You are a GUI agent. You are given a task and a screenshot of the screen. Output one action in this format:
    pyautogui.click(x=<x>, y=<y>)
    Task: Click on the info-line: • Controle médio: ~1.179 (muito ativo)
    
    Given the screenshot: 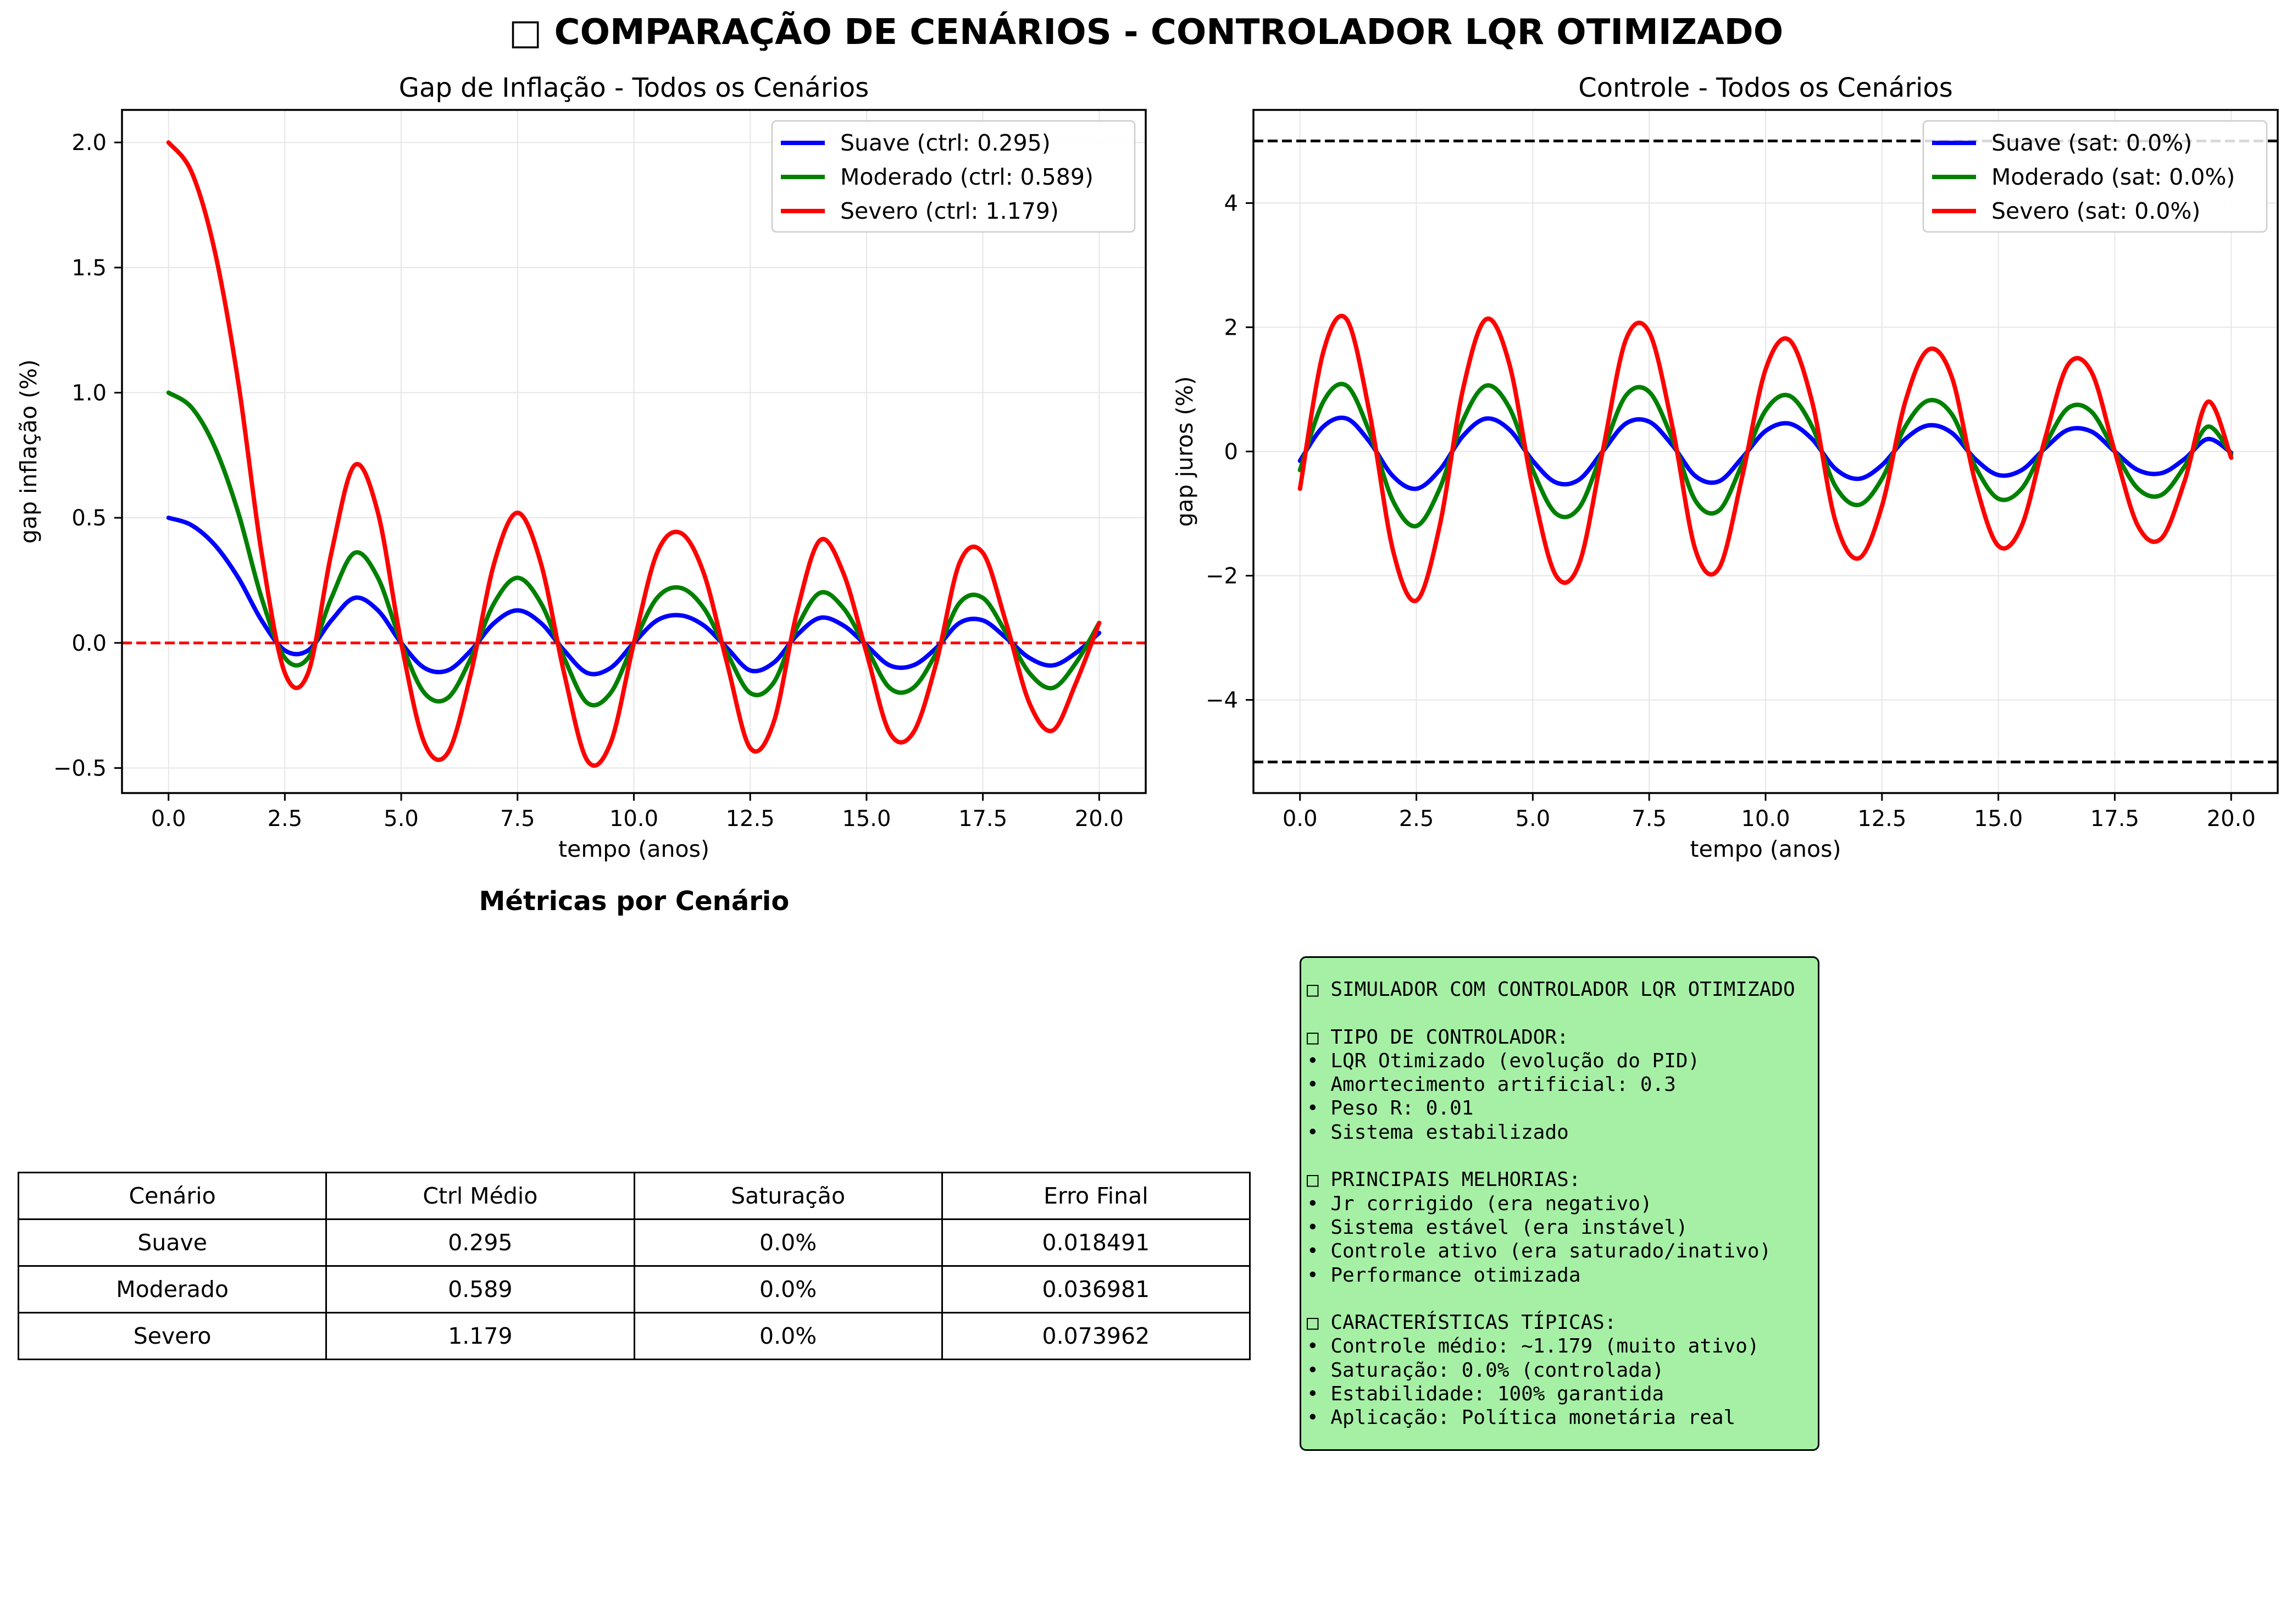 What is the action you would take?
    pyautogui.click(x=1534, y=1346)
    